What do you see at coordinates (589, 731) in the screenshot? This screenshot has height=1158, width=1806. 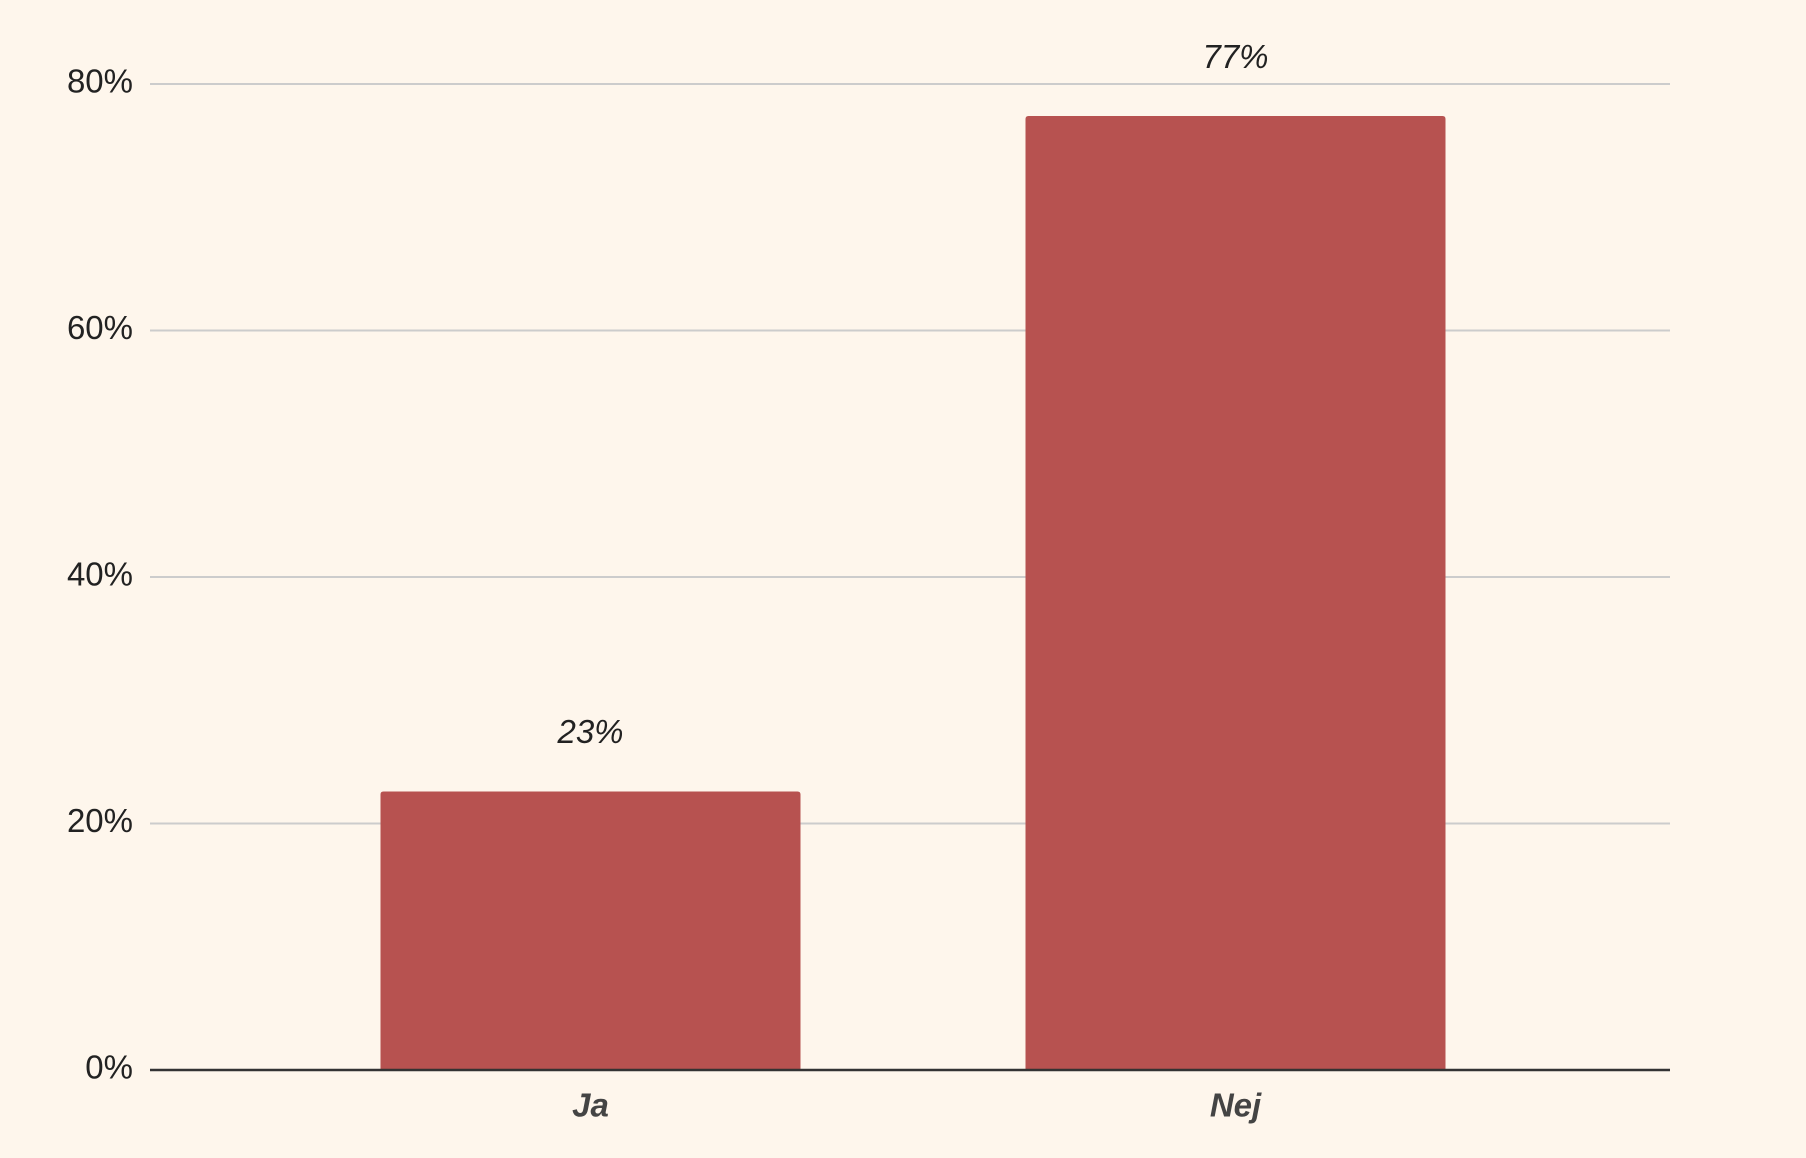 I see `value-label: 23%` at bounding box center [589, 731].